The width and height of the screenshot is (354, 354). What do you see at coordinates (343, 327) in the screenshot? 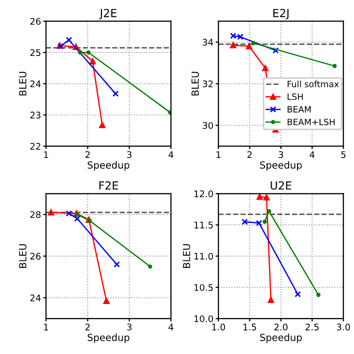
I see `x-tick-label: 3.0` at bounding box center [343, 327].